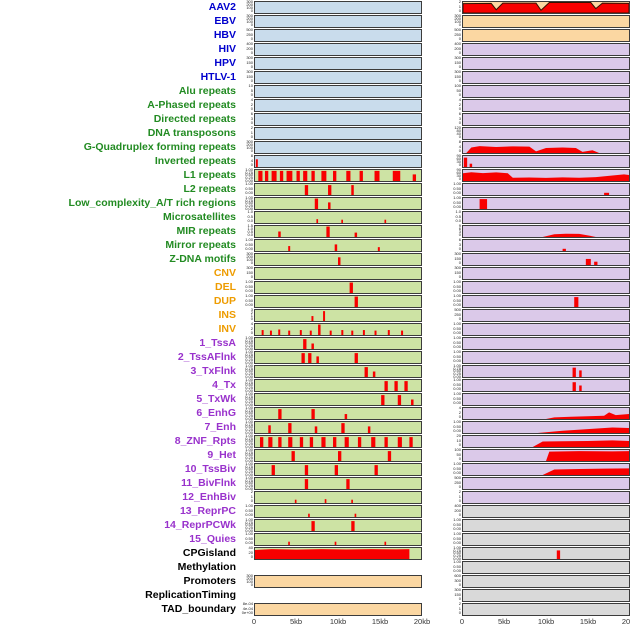 The image size is (630, 630). I want to click on y-tick-label: 150, so click(457, 76).